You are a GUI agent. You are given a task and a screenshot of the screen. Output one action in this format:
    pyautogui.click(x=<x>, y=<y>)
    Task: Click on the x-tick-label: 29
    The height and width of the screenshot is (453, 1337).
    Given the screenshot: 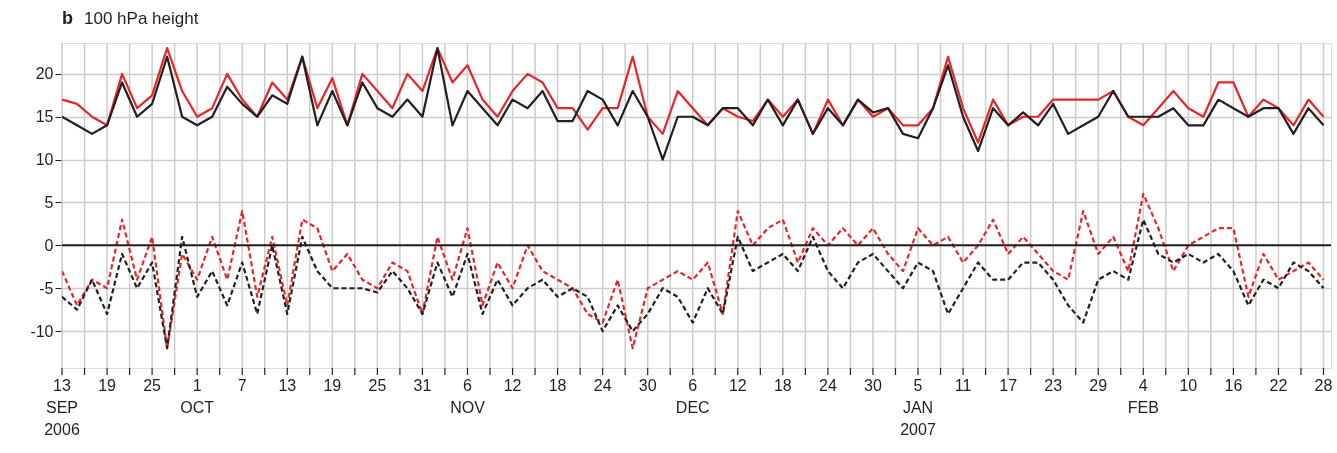 What is the action you would take?
    pyautogui.click(x=1098, y=385)
    